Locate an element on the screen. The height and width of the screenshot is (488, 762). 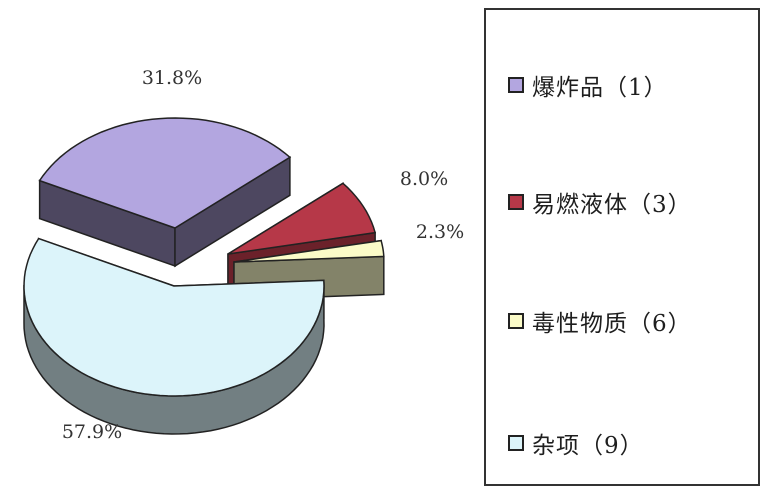
legend-label-miscellaneous: 杂项（9） is located at coordinates (588, 446).